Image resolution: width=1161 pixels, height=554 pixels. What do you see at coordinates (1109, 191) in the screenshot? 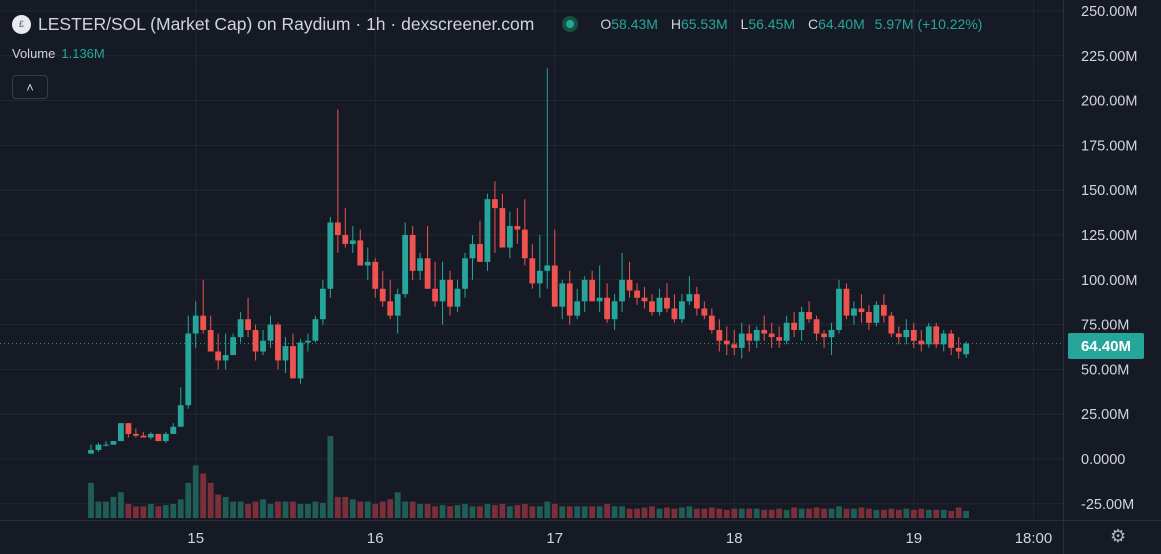
I see `y-tick-label: 150.00M` at bounding box center [1109, 191].